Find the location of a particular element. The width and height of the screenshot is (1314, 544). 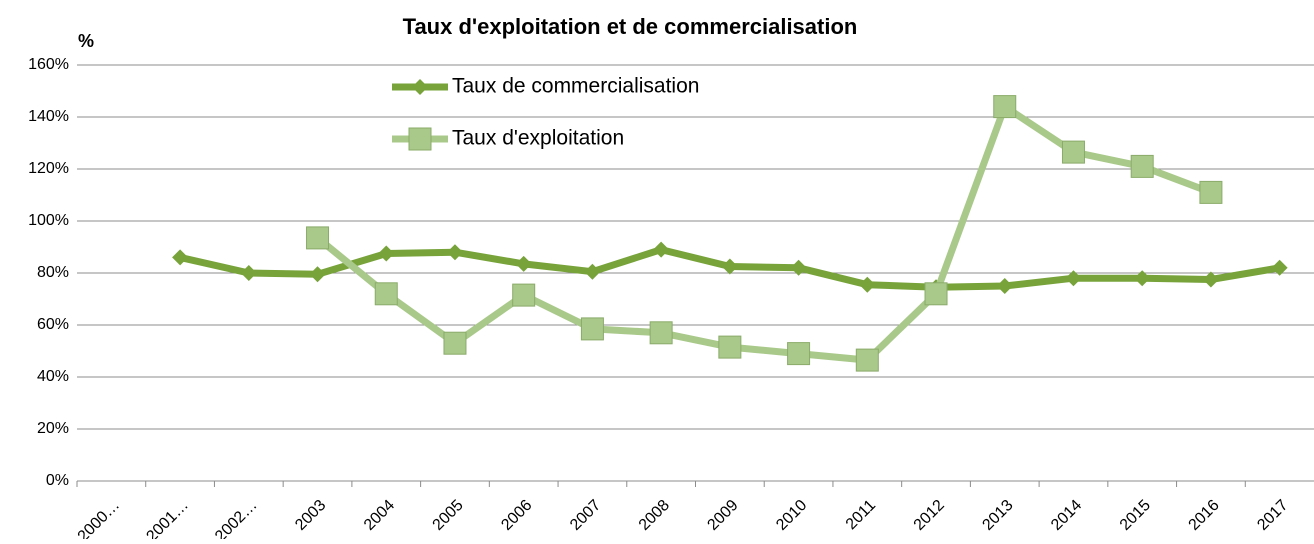

x-tick-label: 2015 is located at coordinates (1135, 515).